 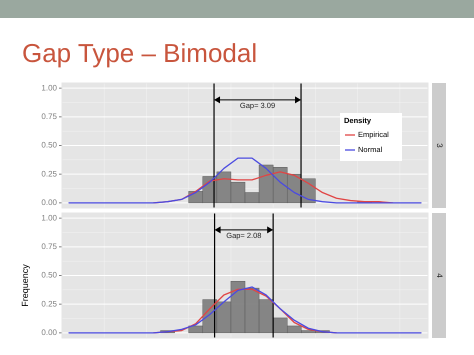 What do you see at coordinates (25, 285) in the screenshot?
I see `y-axis-title: Frequency` at bounding box center [25, 285].